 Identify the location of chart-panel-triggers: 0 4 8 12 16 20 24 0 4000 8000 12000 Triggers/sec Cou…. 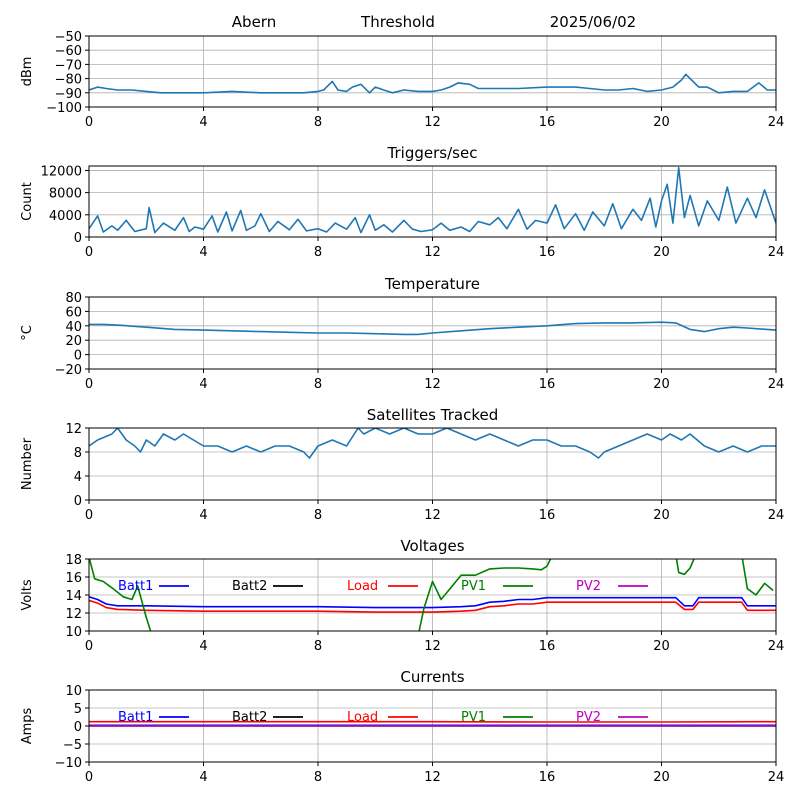
(402, 202).